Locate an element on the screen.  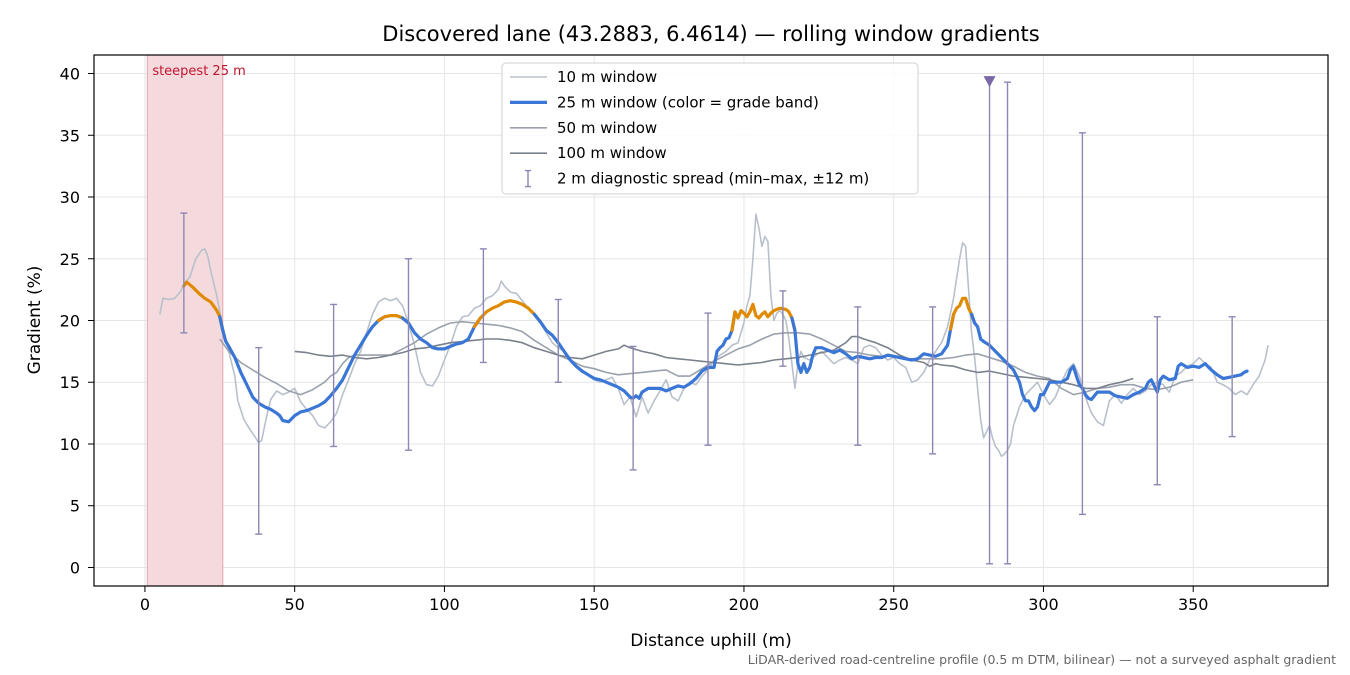
y-tick-label: 10 is located at coordinates (70, 444).